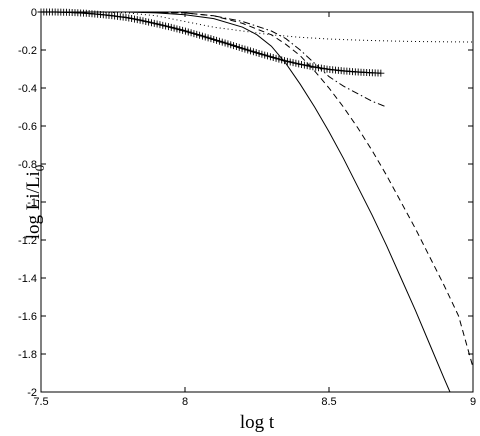  I want to click on x-axis-title: log t, so click(257, 422).